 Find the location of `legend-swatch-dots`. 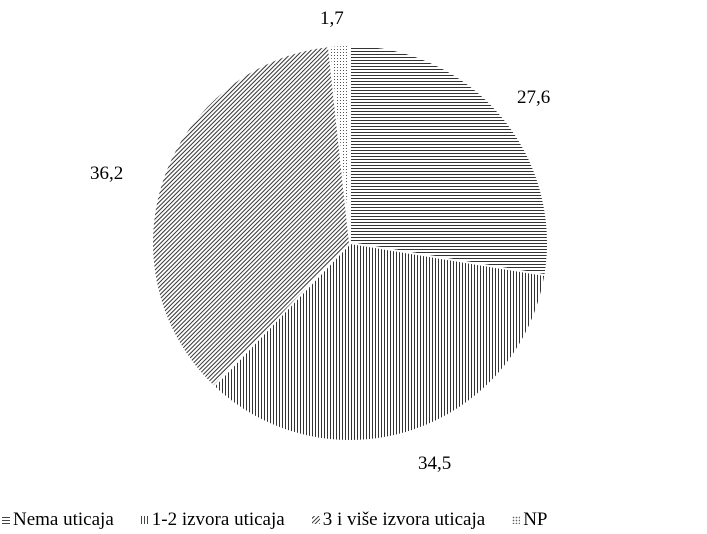

legend-swatch-dots is located at coordinates (516, 520).